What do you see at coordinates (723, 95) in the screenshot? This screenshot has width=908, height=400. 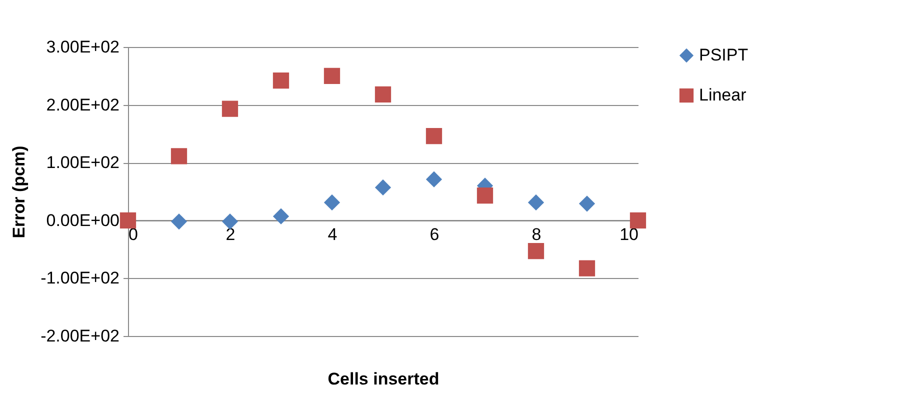 I see `legend-label: Linear` at bounding box center [723, 95].